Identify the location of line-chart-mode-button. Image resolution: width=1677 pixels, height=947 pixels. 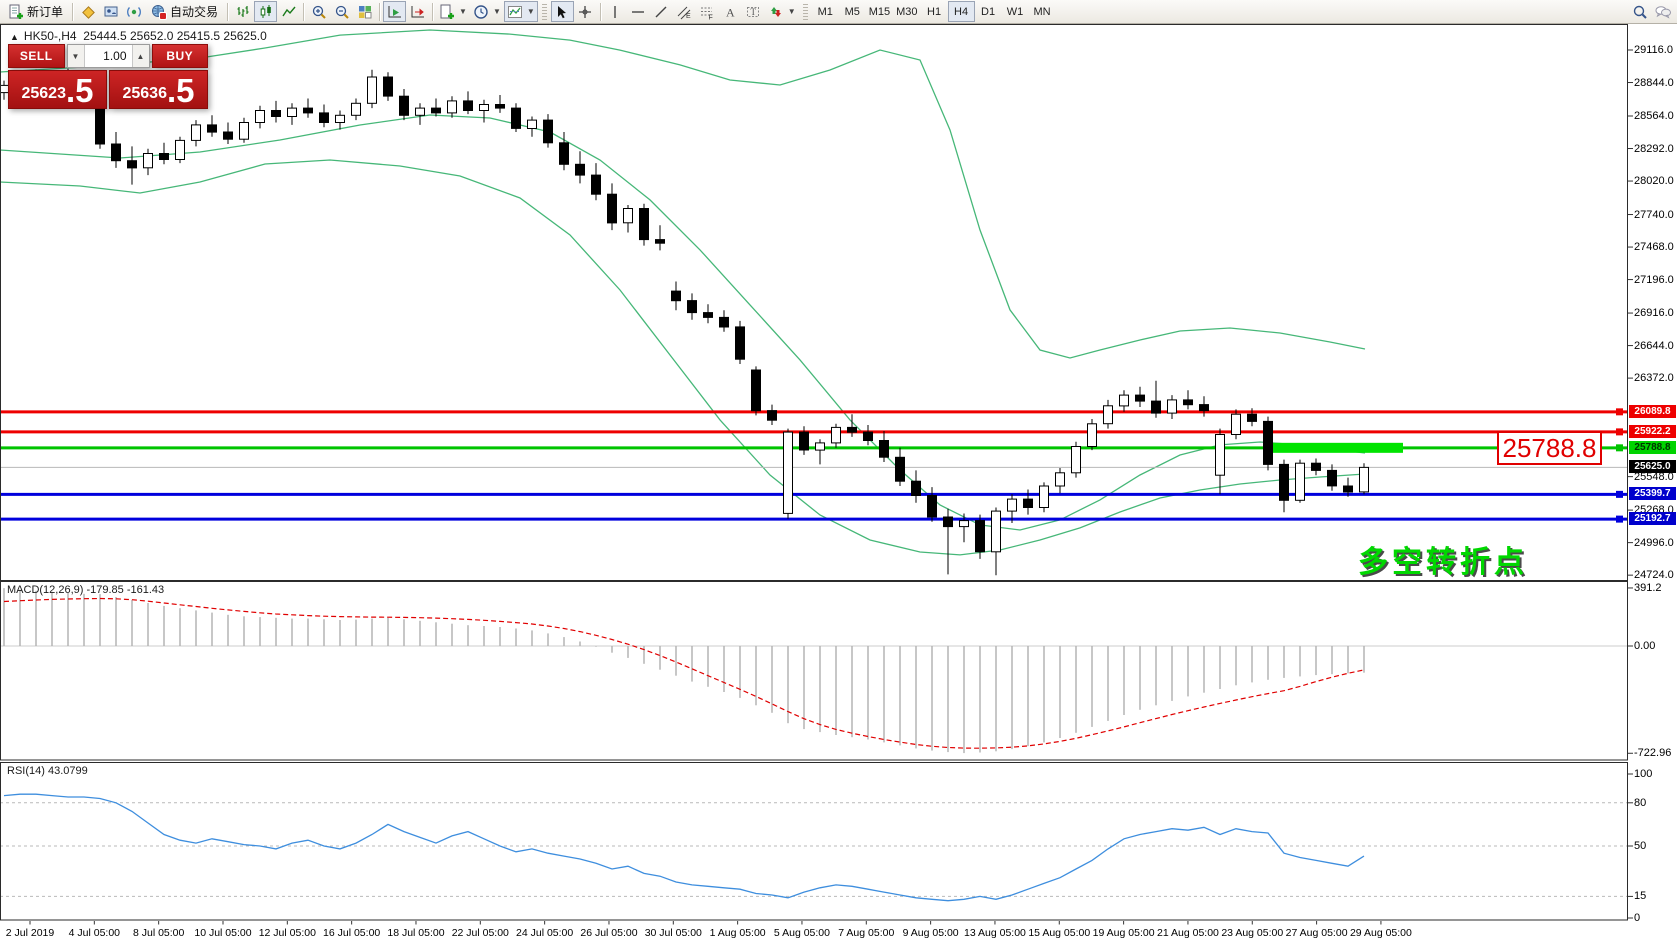
(288, 11).